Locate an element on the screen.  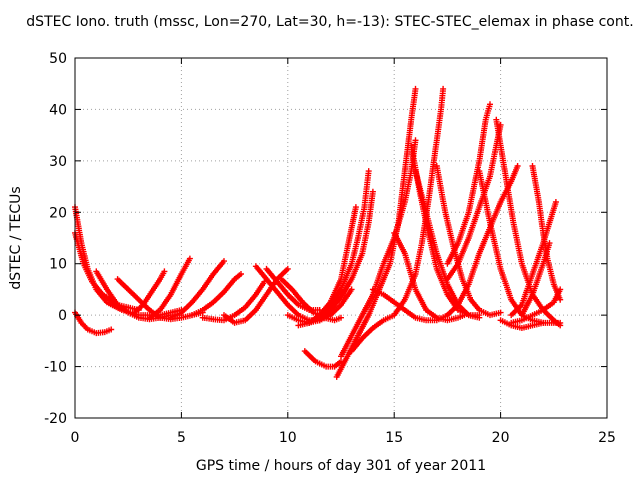
y-tick-label: 30 is located at coordinates (58, 162).